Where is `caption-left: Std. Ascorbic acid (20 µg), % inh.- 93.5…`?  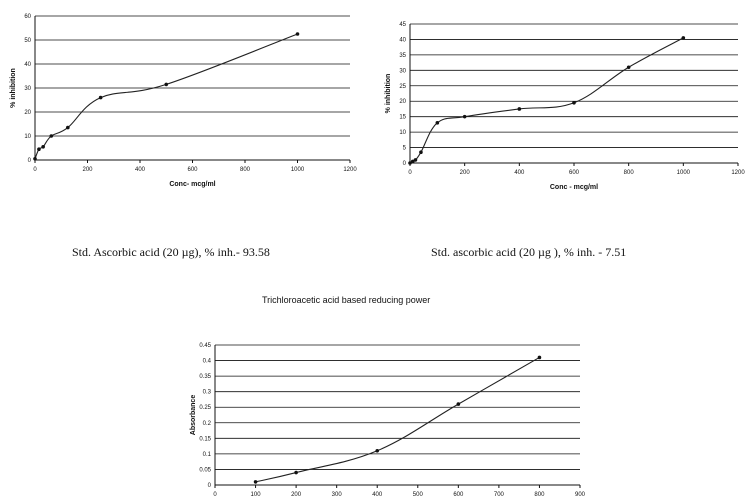
caption-left: Std. Ascorbic acid (20 µg), % inh.- 93.5… is located at coordinates (171, 252).